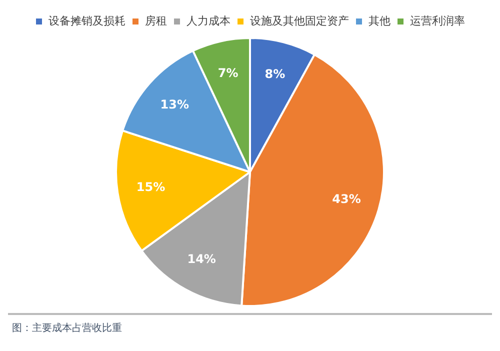 This screenshot has height=351, width=500. I want to click on legend-label: 房租, so click(156, 21).